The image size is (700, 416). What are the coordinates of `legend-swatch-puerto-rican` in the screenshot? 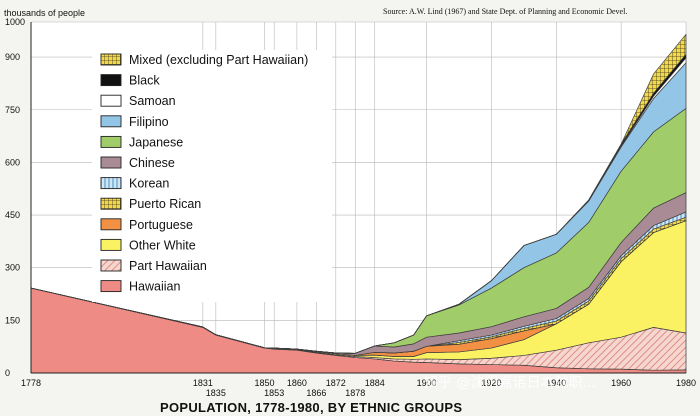 It's located at (111, 203).